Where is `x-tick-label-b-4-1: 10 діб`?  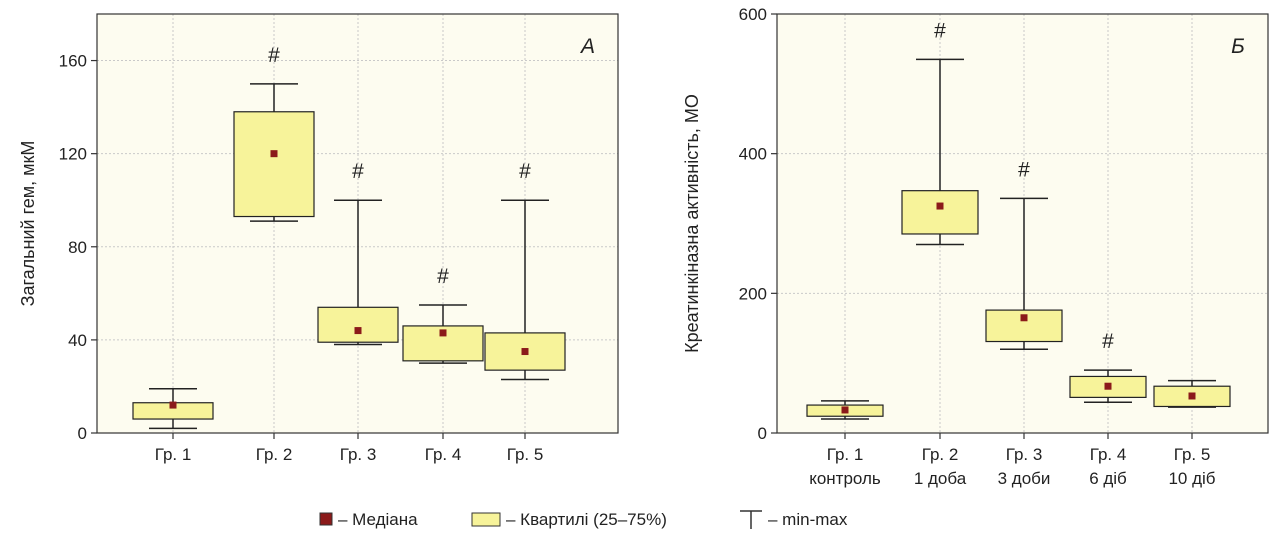
x-tick-label-b-4-1: 10 діб is located at coordinates (1191, 478).